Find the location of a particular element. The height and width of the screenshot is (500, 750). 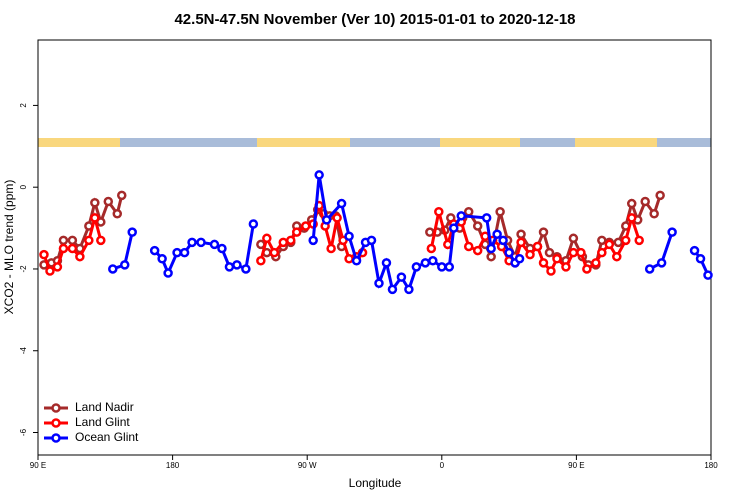

y-axis-label: XCO2 - MLO trend (ppm) is located at coordinates (9, 247).